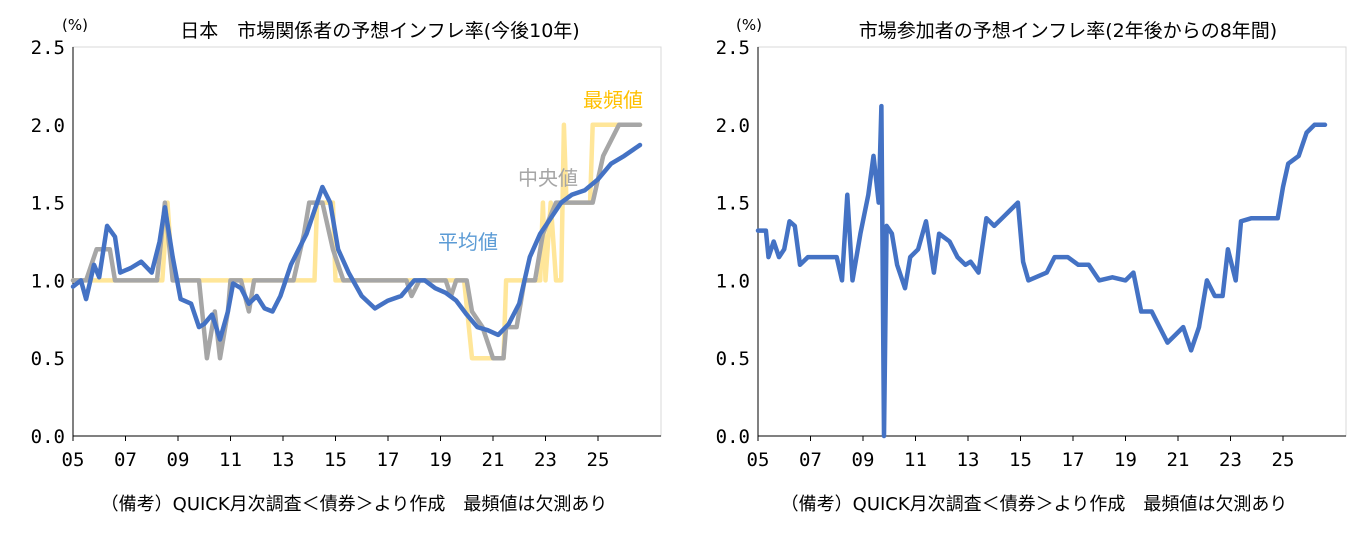 Image resolution: width=1364 pixels, height=541 pixels. What do you see at coordinates (1068, 31) in the screenshot?
I see `right-chart-title: 市場参加者の予想インフレ率(2年後からの8年間)` at bounding box center [1068, 31].